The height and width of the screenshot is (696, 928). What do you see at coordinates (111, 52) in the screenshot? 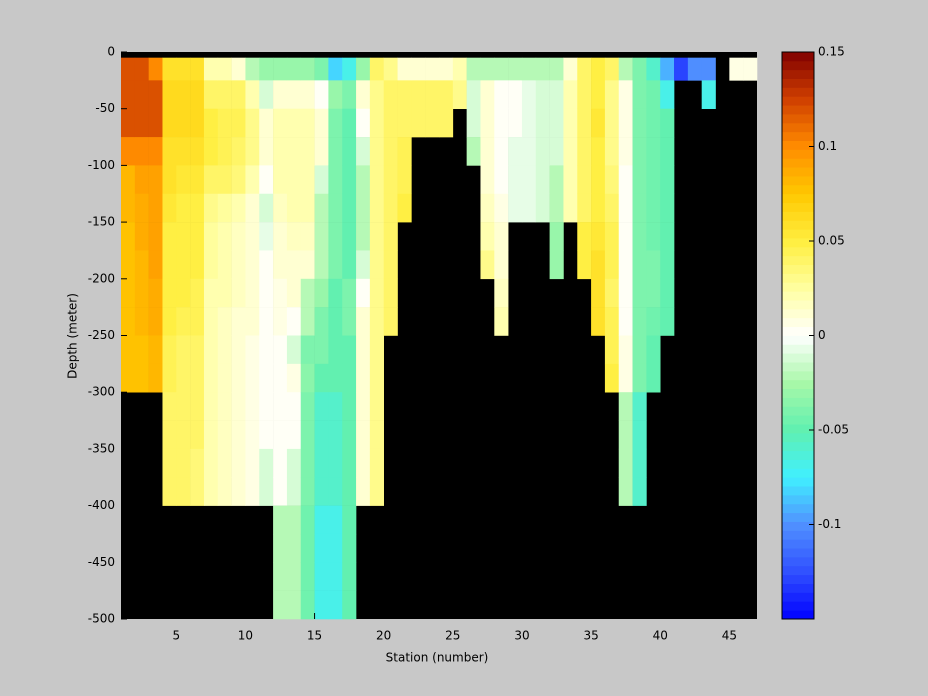
I see `y-tick-label: 0` at bounding box center [111, 52].